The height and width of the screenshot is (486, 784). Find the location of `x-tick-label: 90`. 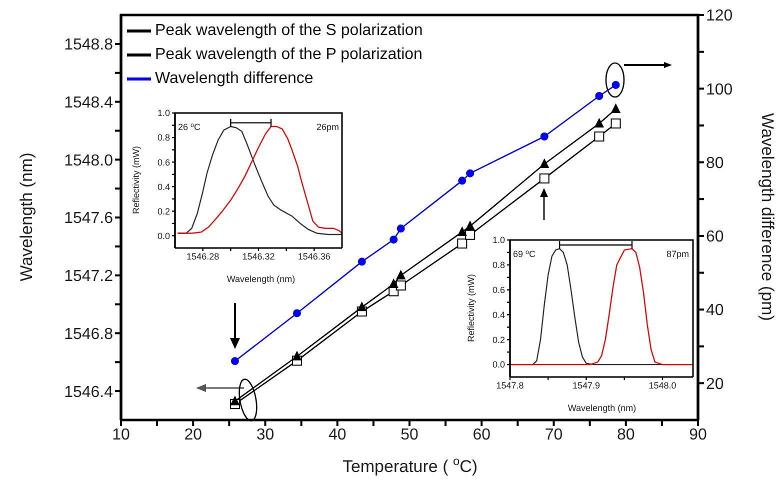

x-tick-label: 90 is located at coordinates (698, 435).